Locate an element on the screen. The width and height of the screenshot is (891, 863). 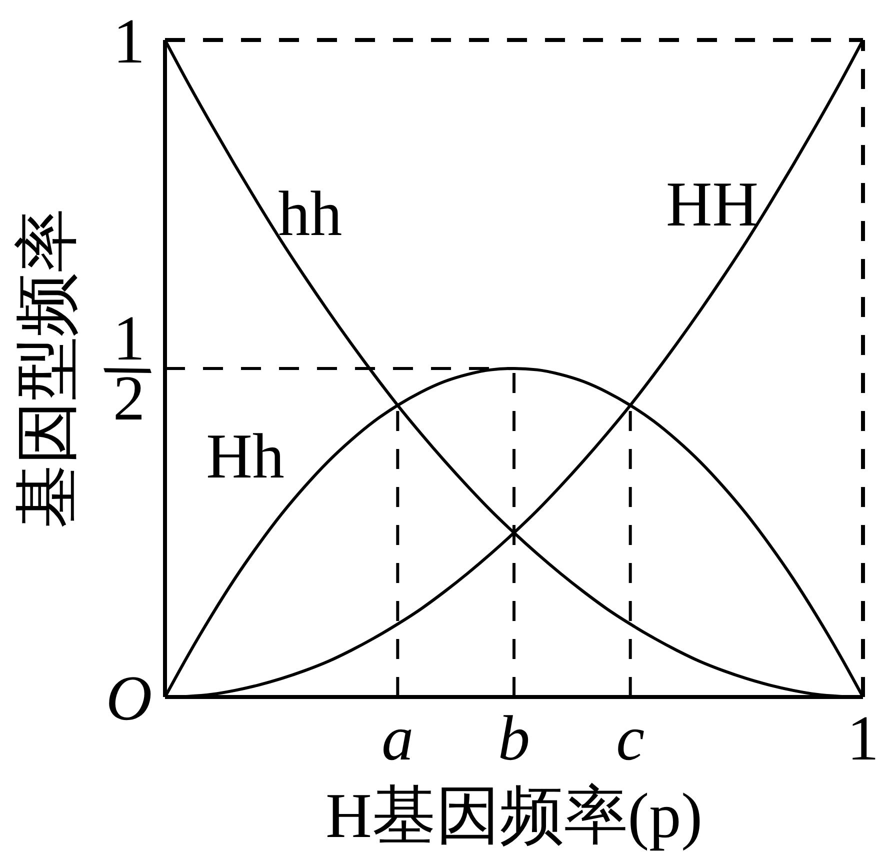
x-tick-label: 1 is located at coordinates (863, 738).